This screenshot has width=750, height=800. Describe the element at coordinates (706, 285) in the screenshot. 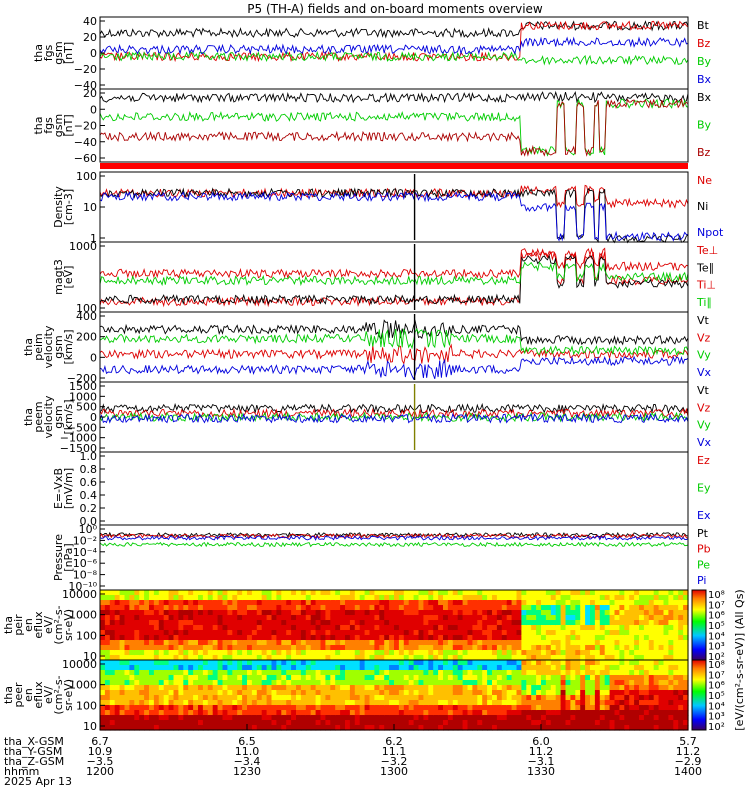

I see `legend-temperature-Ti⊥: Ti⊥` at that location.